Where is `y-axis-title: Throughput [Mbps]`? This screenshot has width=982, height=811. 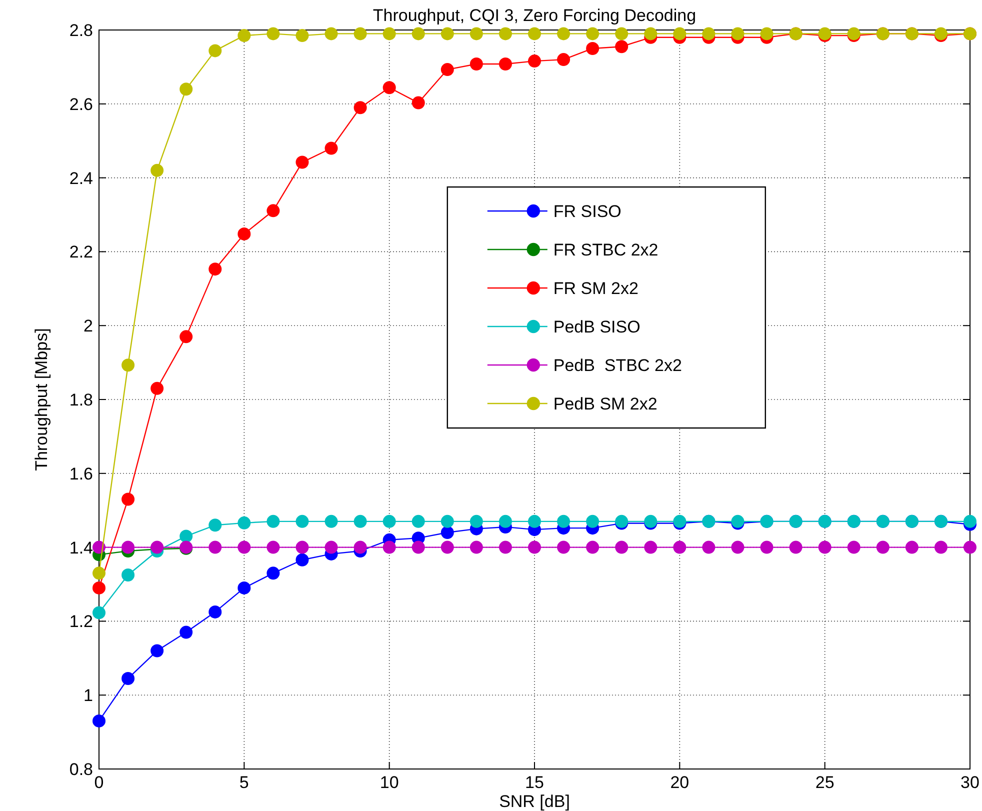 y-axis-title: Throughput [Mbps] is located at coordinates (41, 399).